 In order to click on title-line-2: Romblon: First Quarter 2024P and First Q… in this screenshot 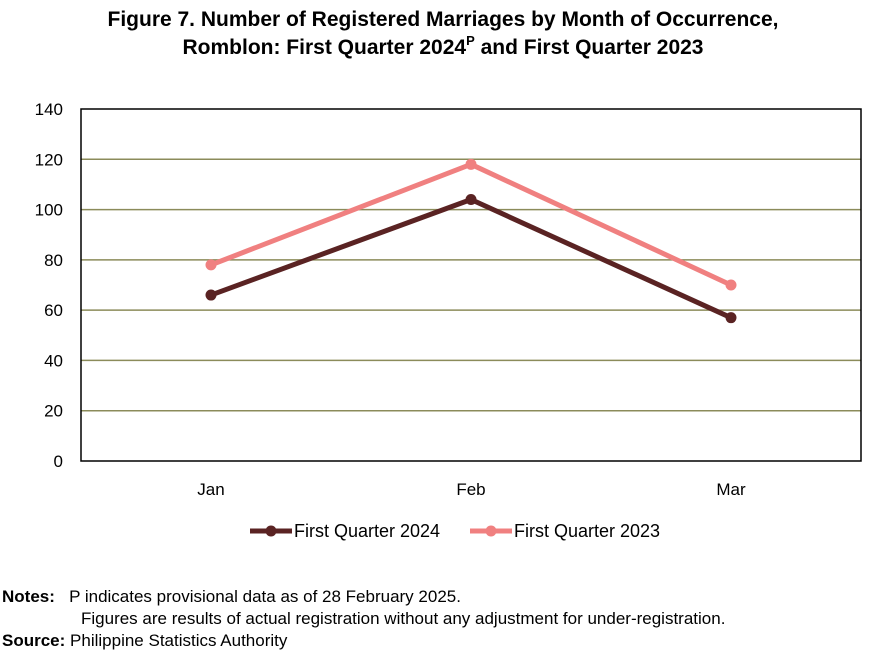, I will do `click(443, 48)`.